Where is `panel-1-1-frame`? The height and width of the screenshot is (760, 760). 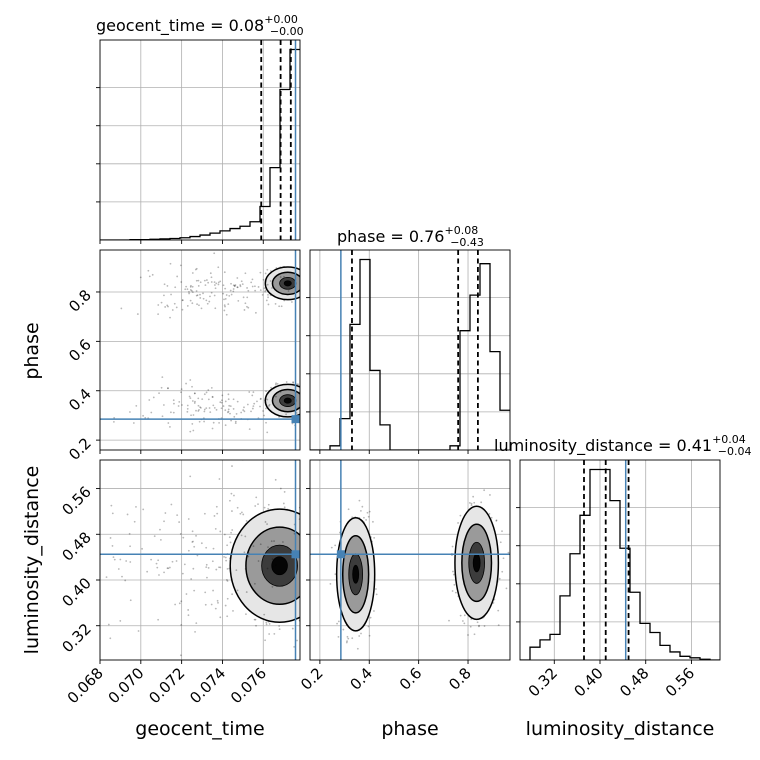 panel-1-1-frame is located at coordinates (410, 350).